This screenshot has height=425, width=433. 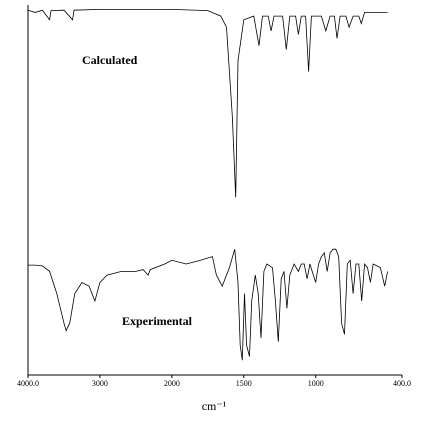 What do you see at coordinates (244, 383) in the screenshot?
I see `x-tick-label: 1500` at bounding box center [244, 383].